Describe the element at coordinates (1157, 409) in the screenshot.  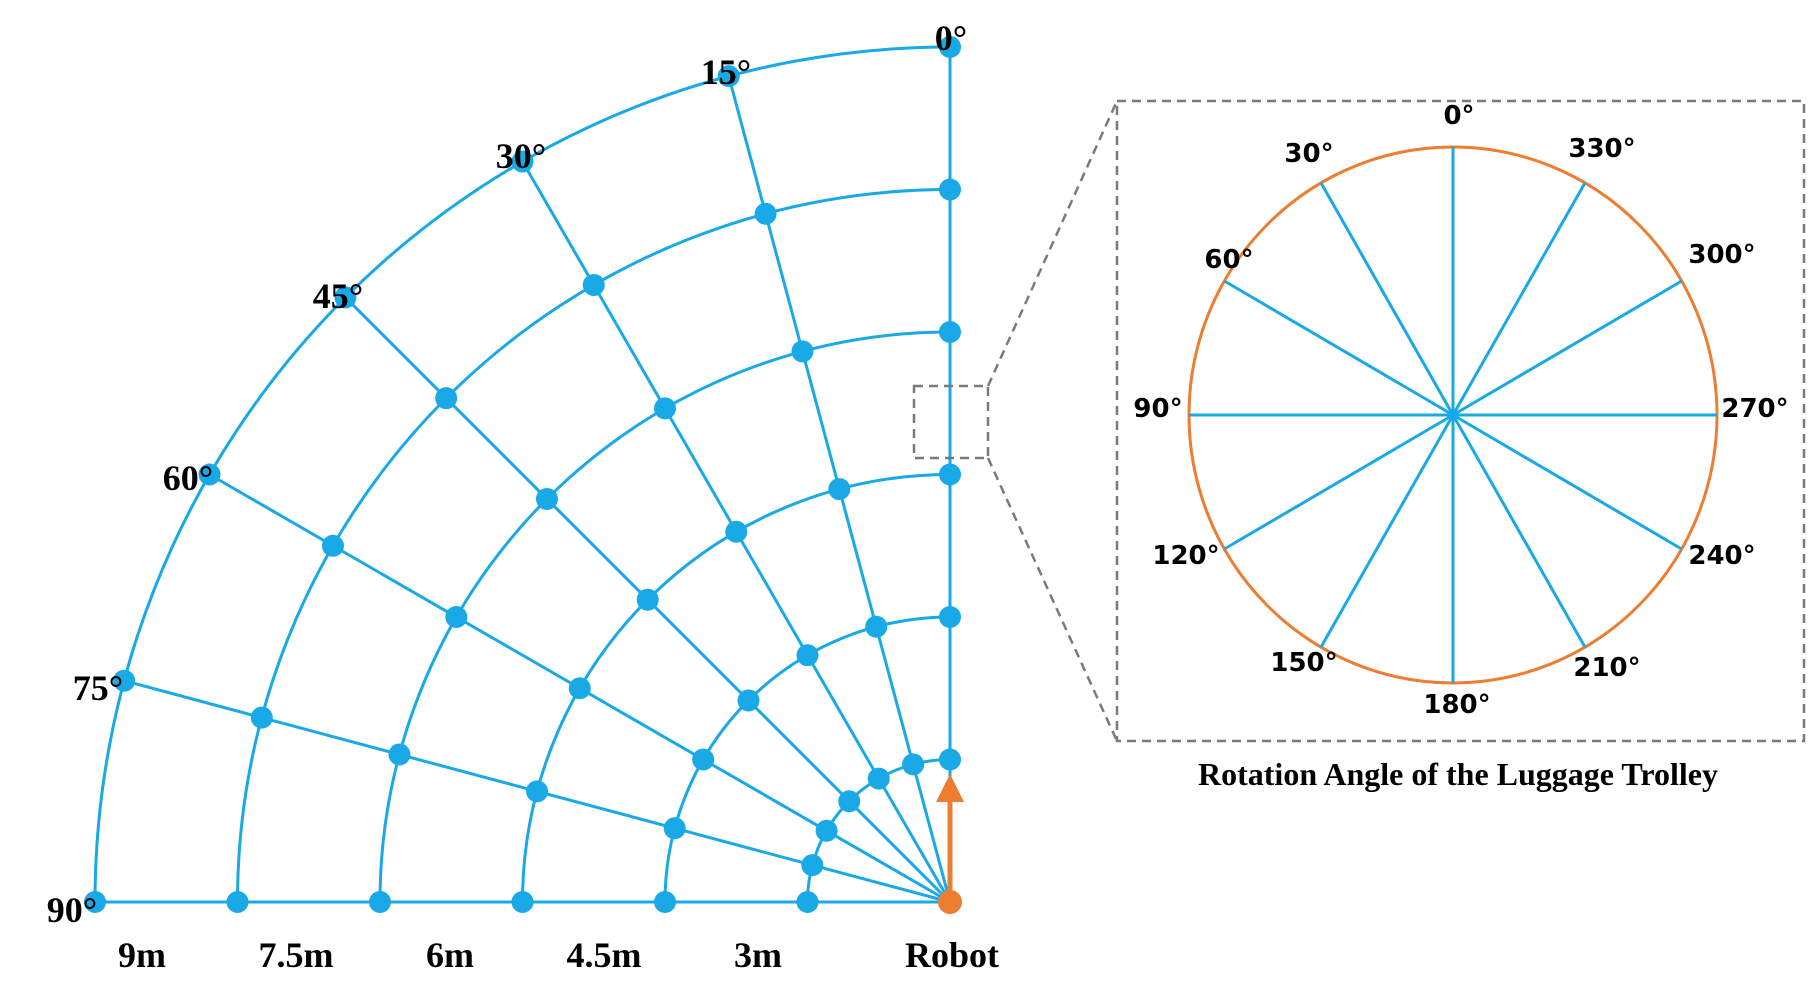
I see `dial-angle-label: 90°` at that location.